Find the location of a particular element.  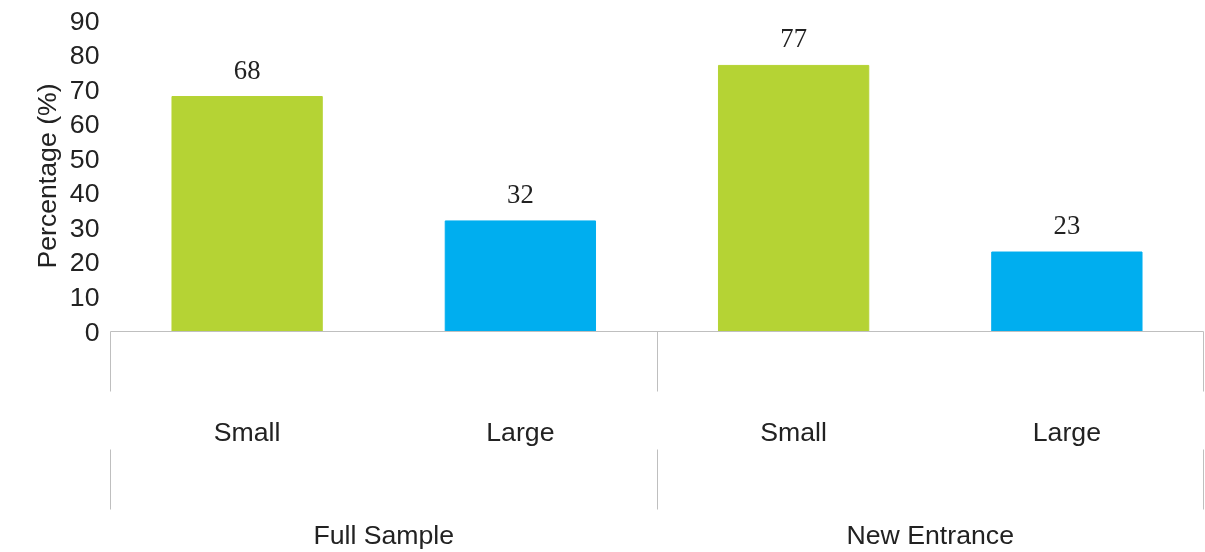

data-label: 77 is located at coordinates (793, 38).